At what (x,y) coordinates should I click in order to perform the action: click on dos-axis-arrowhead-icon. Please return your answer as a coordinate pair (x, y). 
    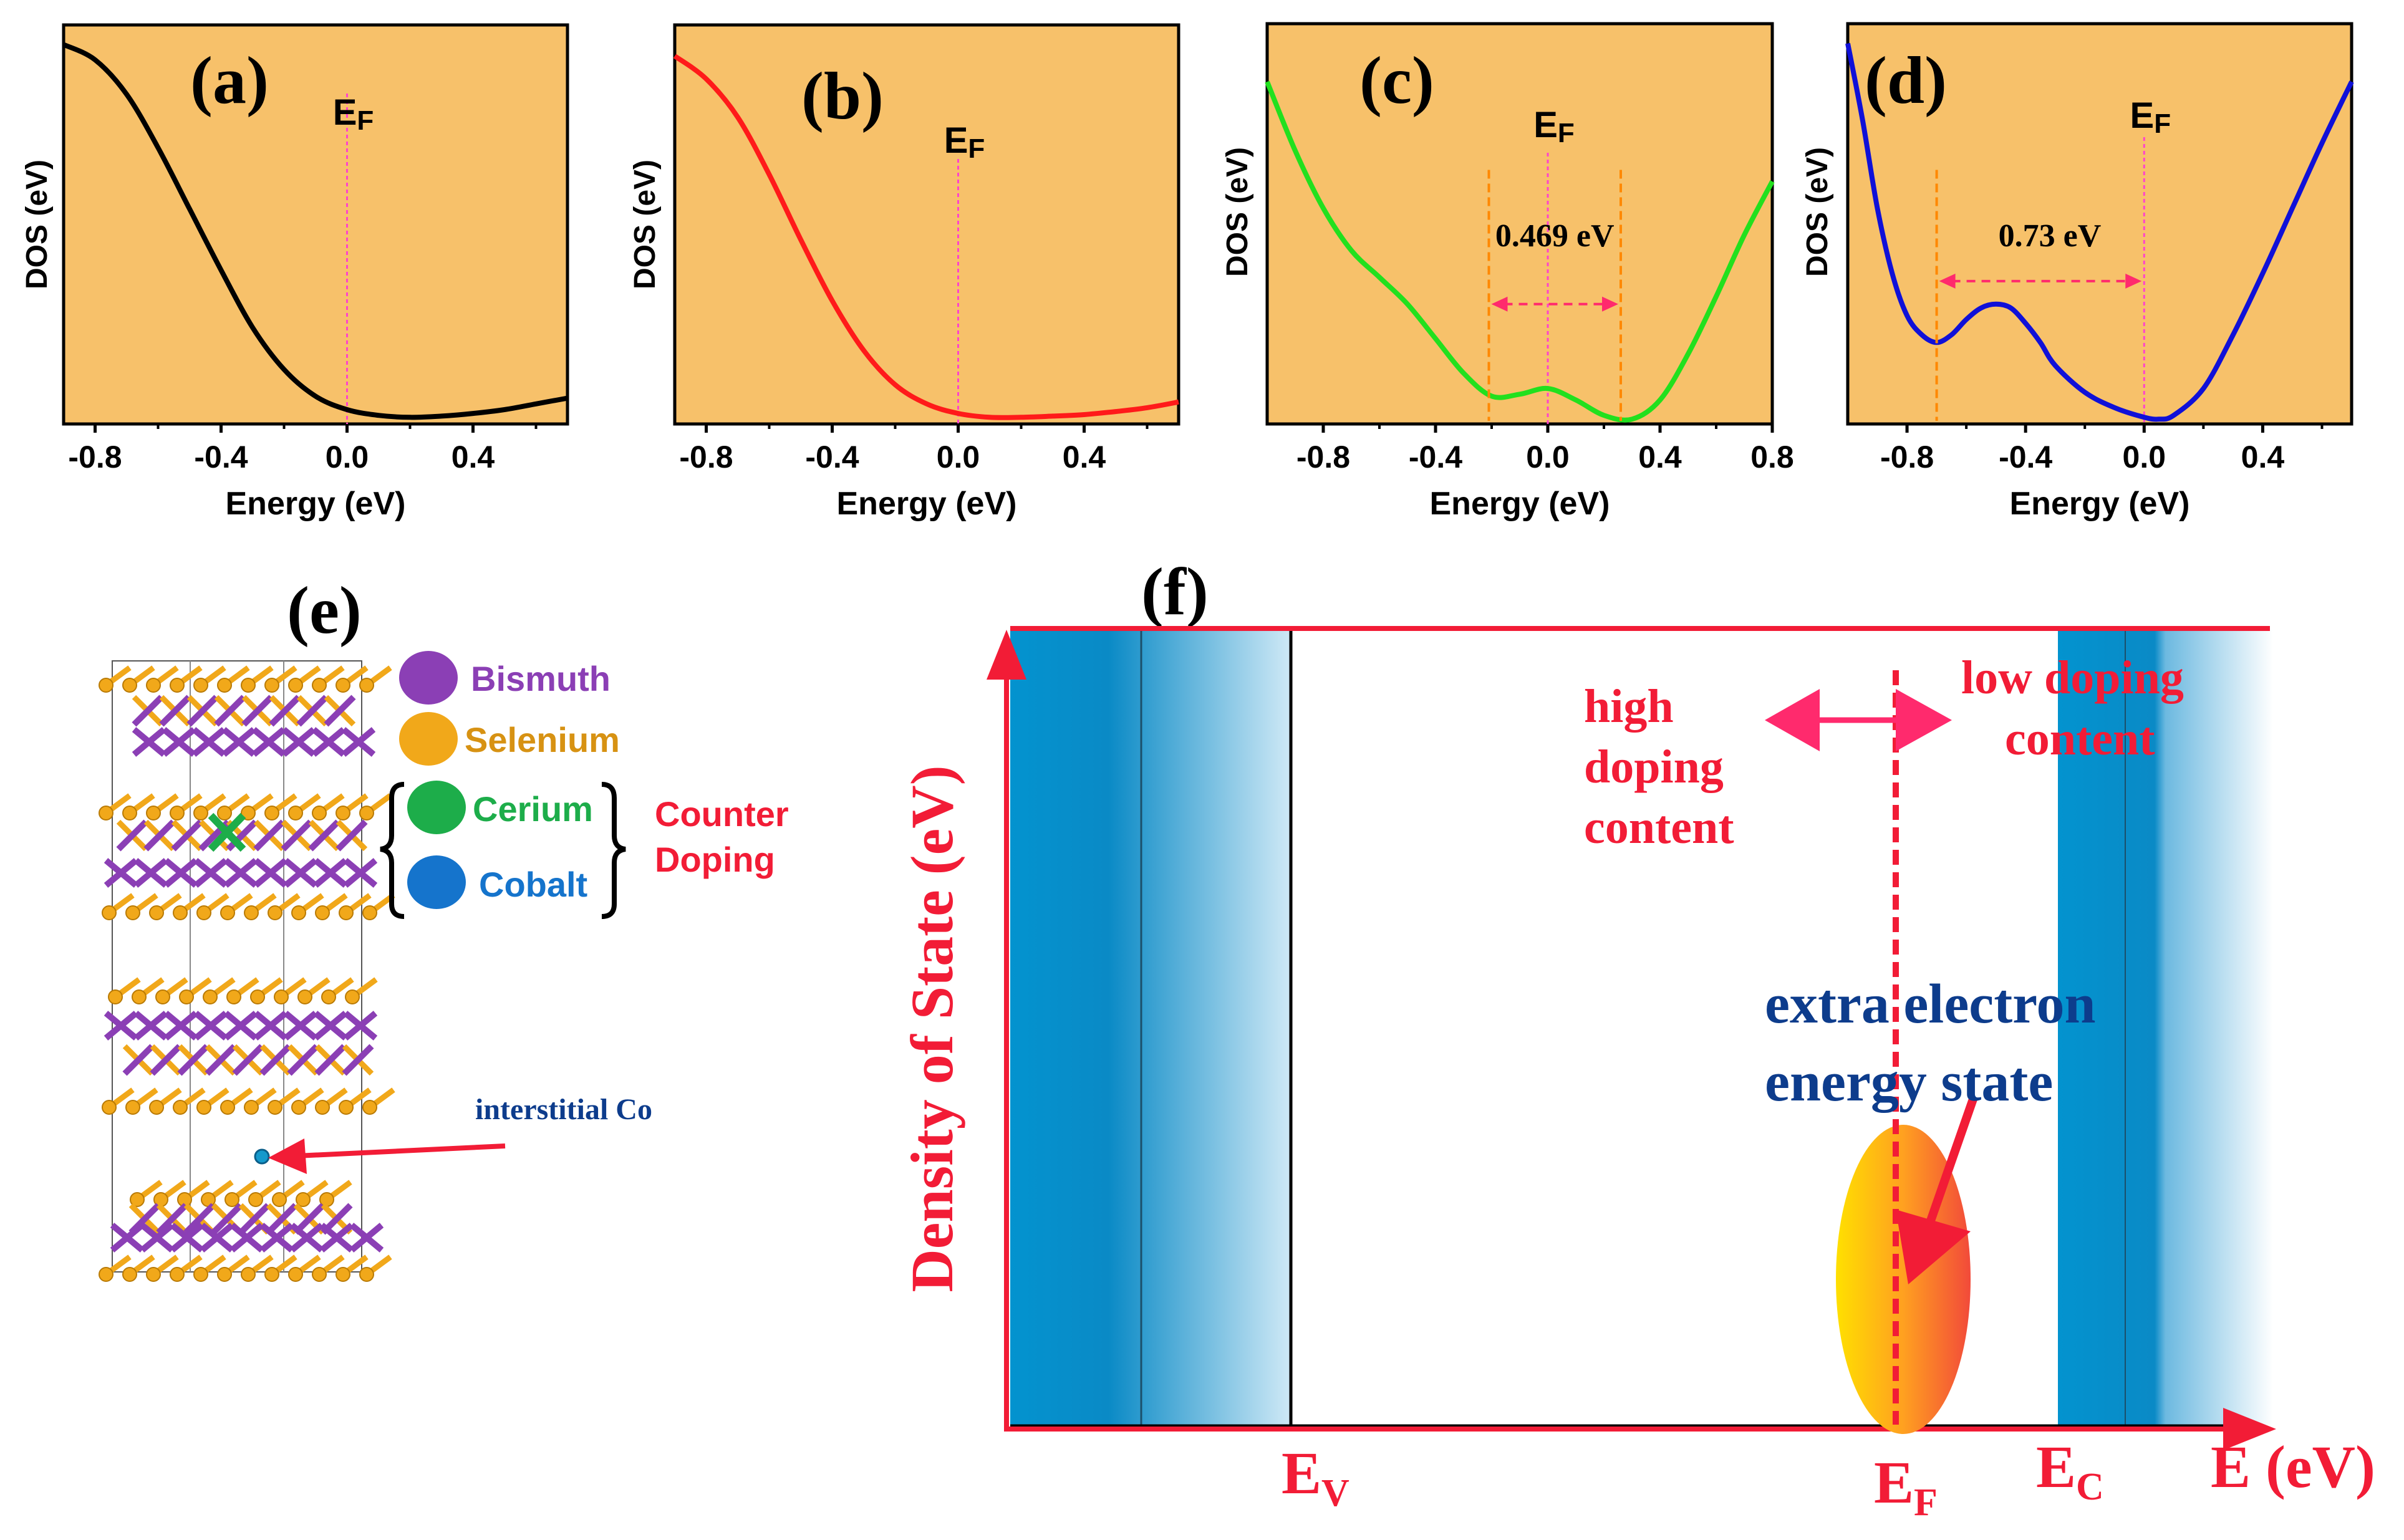
    Looking at the image, I should click on (1006, 655).